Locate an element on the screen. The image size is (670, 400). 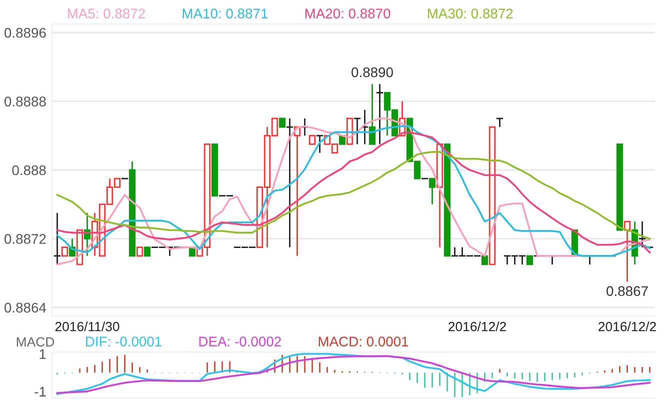
y-tick-label: 1 is located at coordinates (43, 354).